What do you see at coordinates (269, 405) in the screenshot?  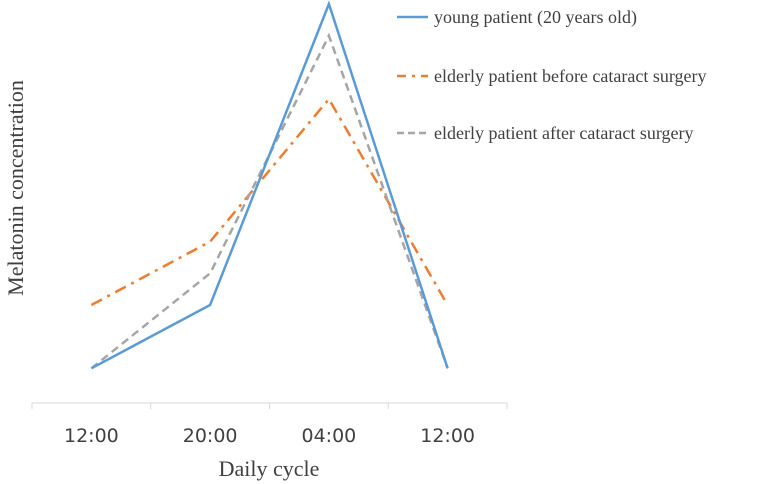 I see `x-axis` at bounding box center [269, 405].